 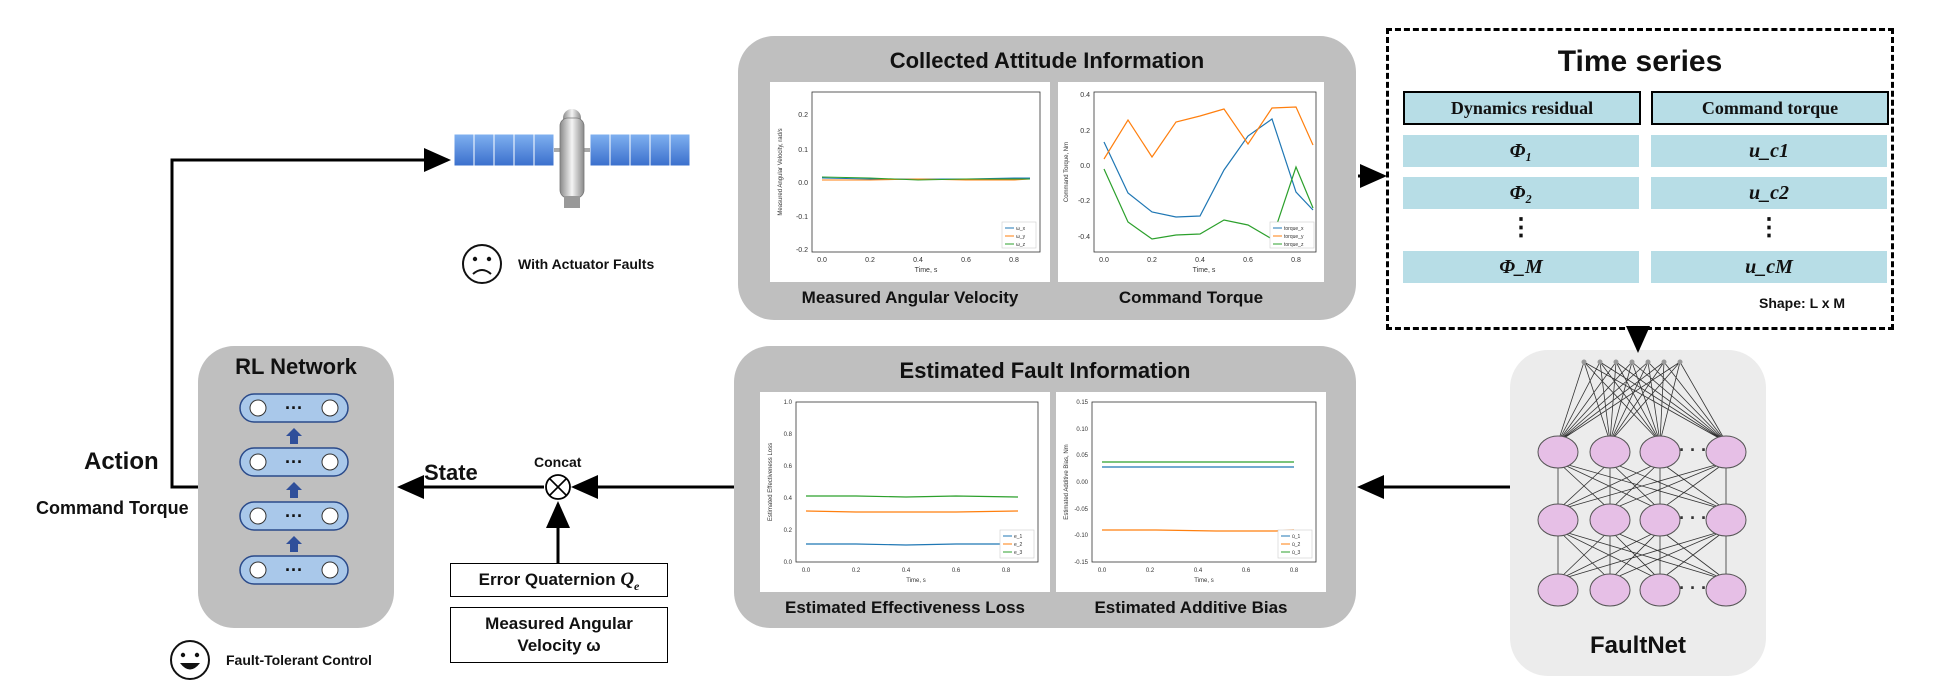 I want to click on command-torque-label: Command Torque, so click(x=112, y=508).